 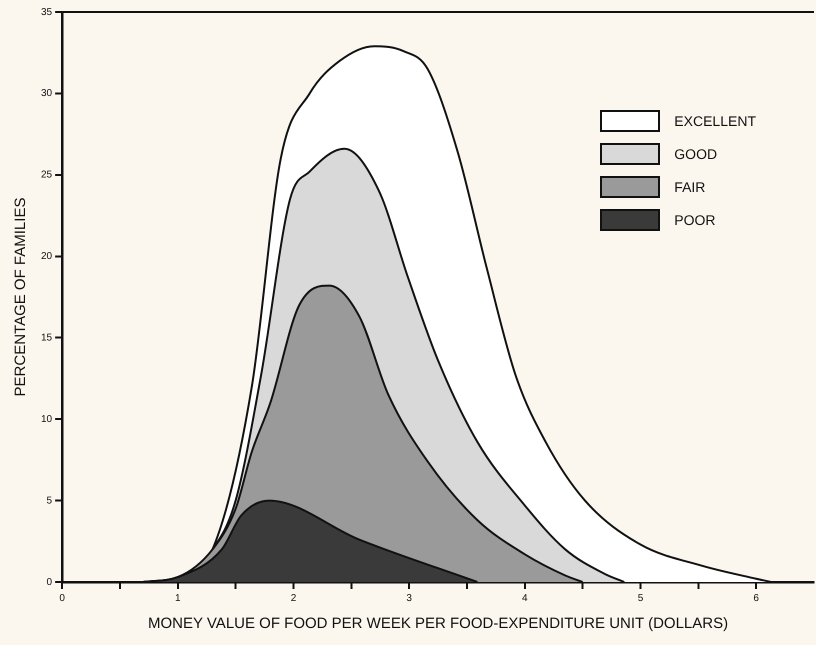 I want to click on y-tick-label: 10, so click(x=47, y=419).